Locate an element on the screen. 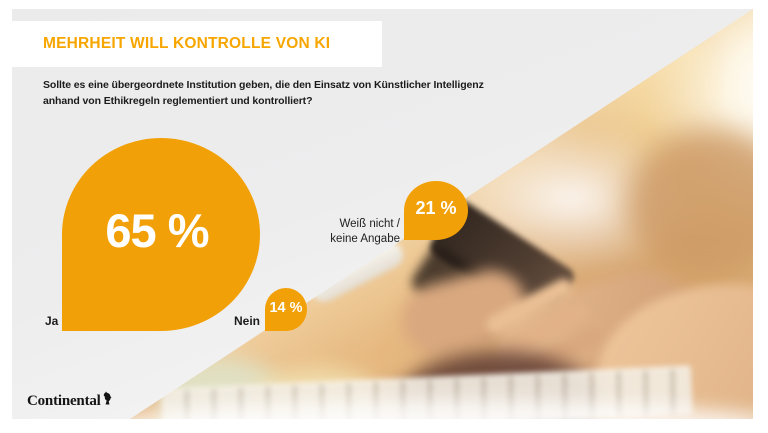  photo-desk-glow is located at coordinates (427, 410).